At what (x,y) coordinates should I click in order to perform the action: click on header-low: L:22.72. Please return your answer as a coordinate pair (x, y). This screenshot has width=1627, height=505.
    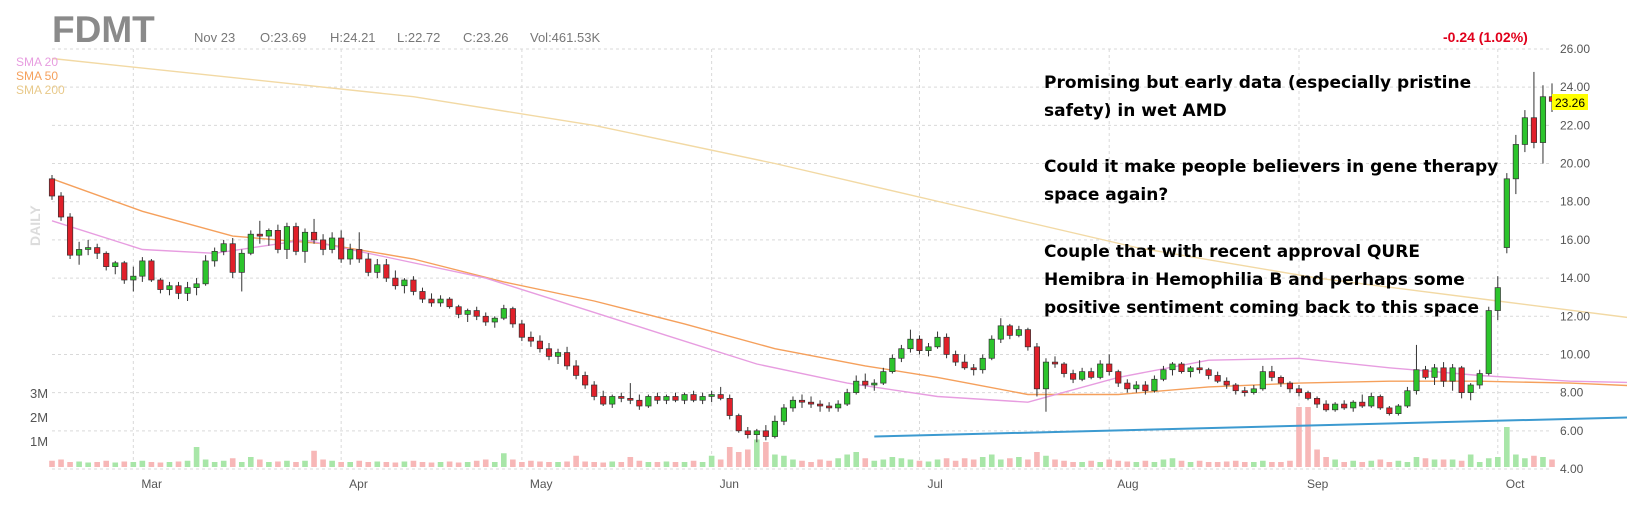
    Looking at the image, I should click on (418, 37).